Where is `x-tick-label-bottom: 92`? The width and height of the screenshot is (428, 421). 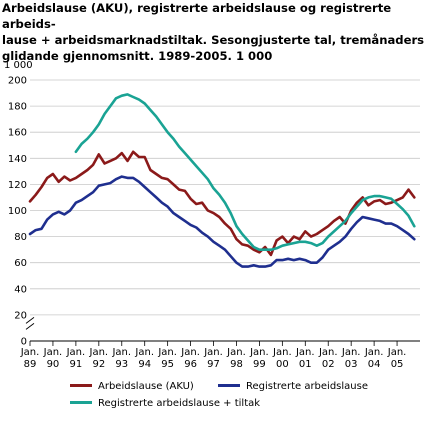 x-tick-label-bottom: 92 is located at coordinates (98, 364).